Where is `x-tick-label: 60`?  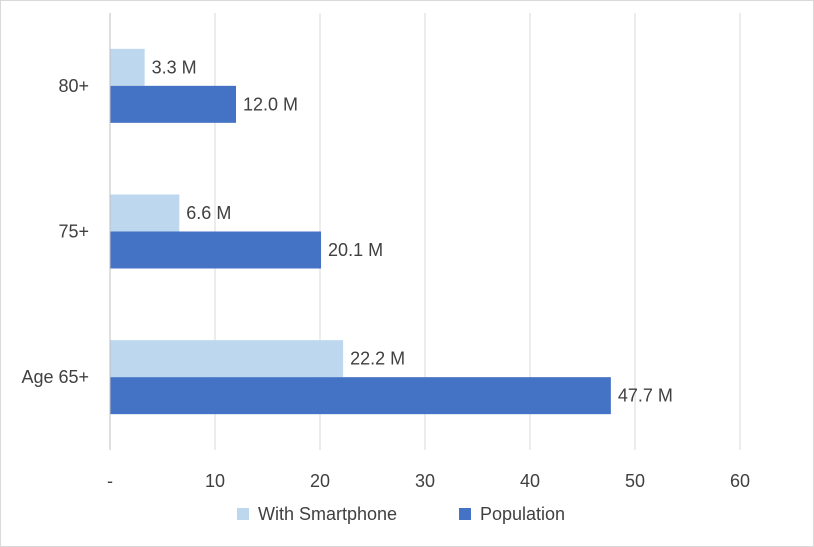 x-tick-label: 60 is located at coordinates (740, 481).